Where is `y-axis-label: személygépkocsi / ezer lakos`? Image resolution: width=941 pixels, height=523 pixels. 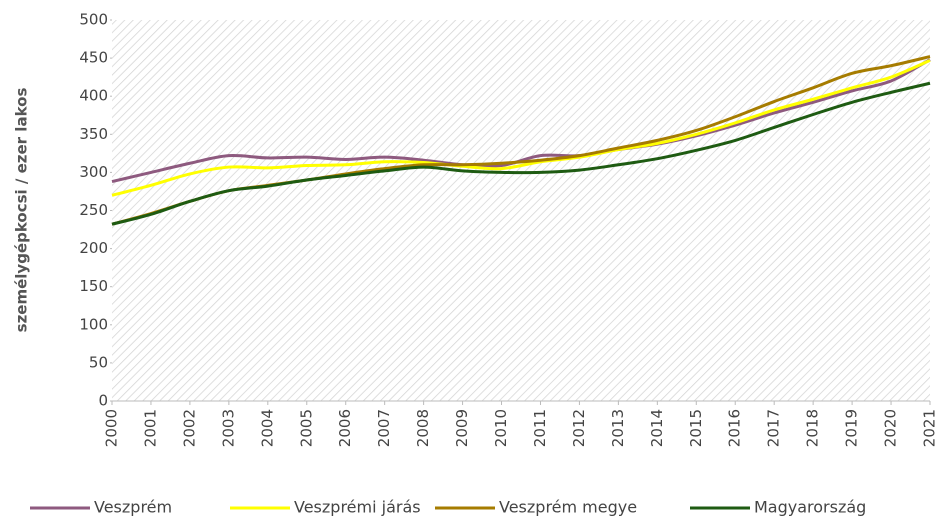
y-axis-label: személygépkocsi / ezer lakos is located at coordinates (22, 210).